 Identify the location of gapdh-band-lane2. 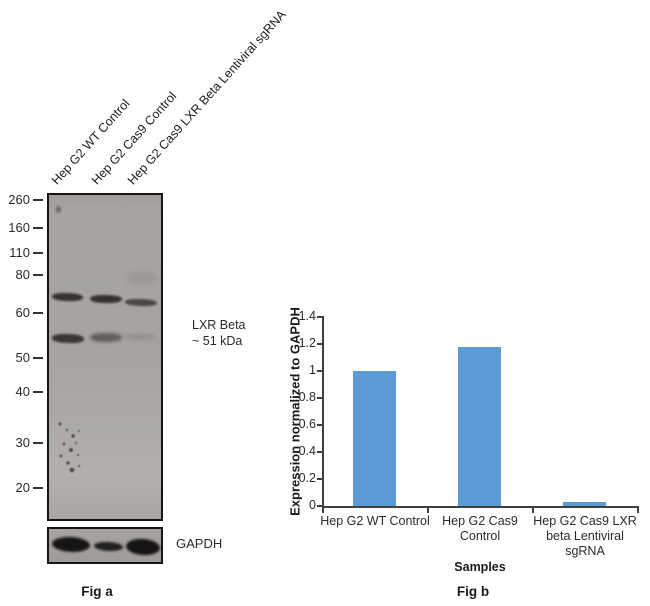
(108, 546).